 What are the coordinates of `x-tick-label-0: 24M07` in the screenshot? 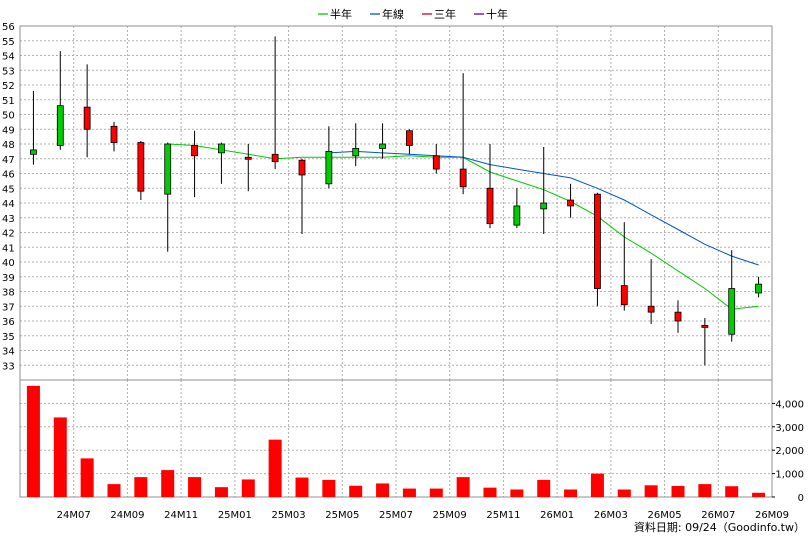 It's located at (74, 515).